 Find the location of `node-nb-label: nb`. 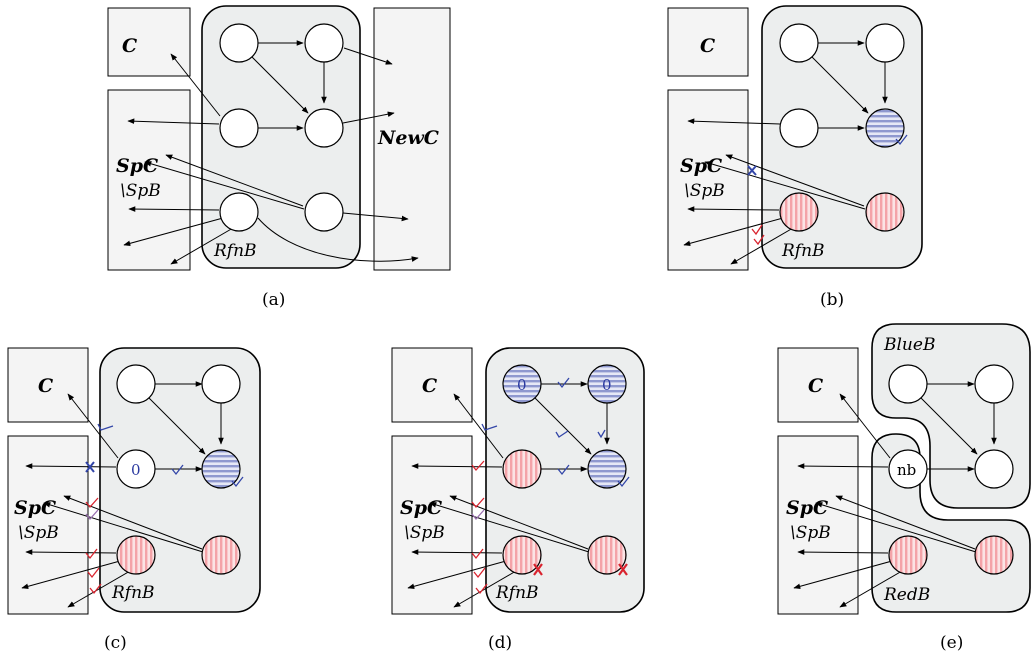

node-nb-label: nb is located at coordinates (906, 470).